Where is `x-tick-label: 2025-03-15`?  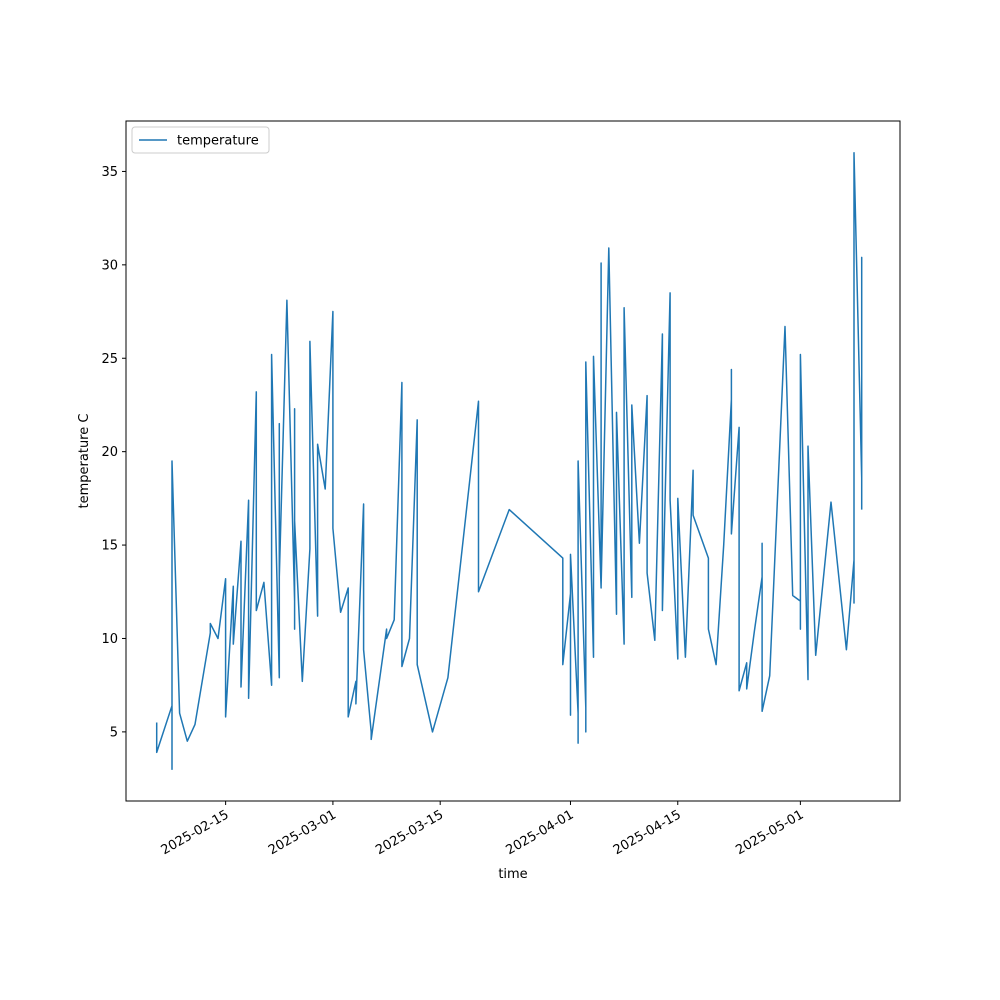 x-tick-label: 2025-03-15 is located at coordinates (409, 832).